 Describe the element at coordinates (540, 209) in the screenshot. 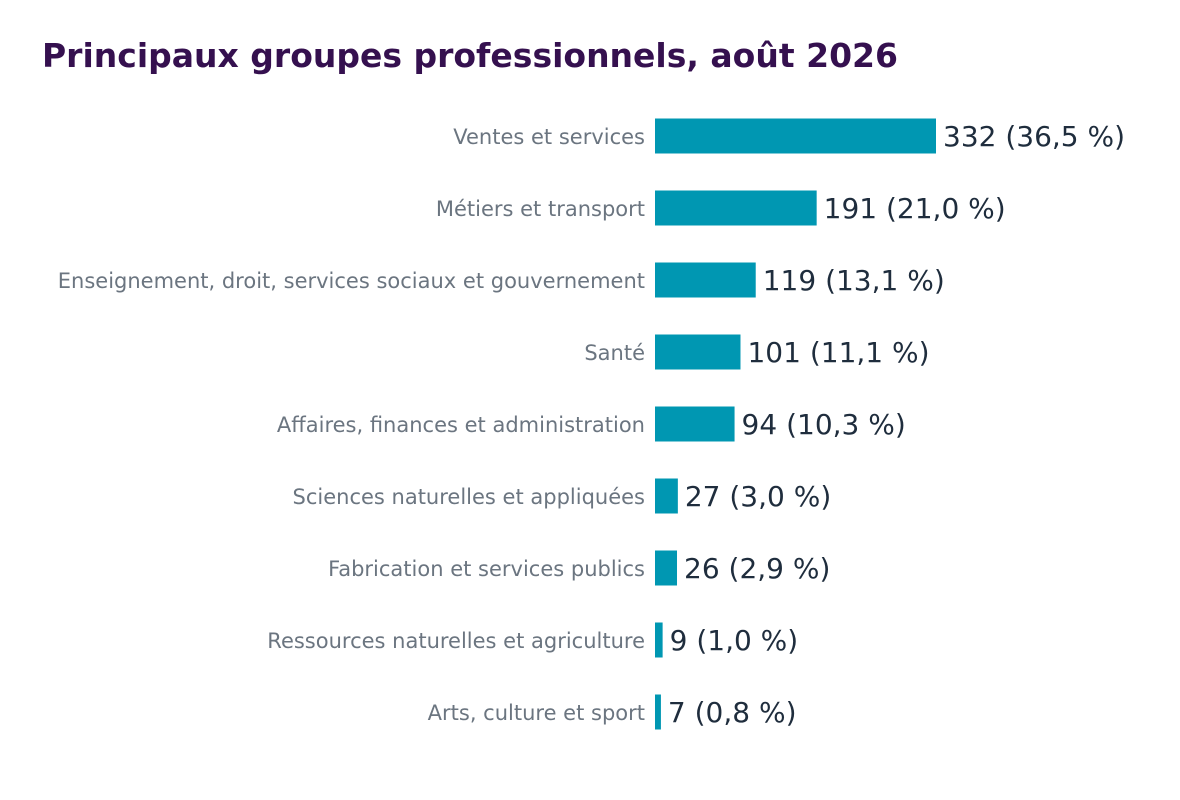

I see `category-label: Métiers et transport` at that location.